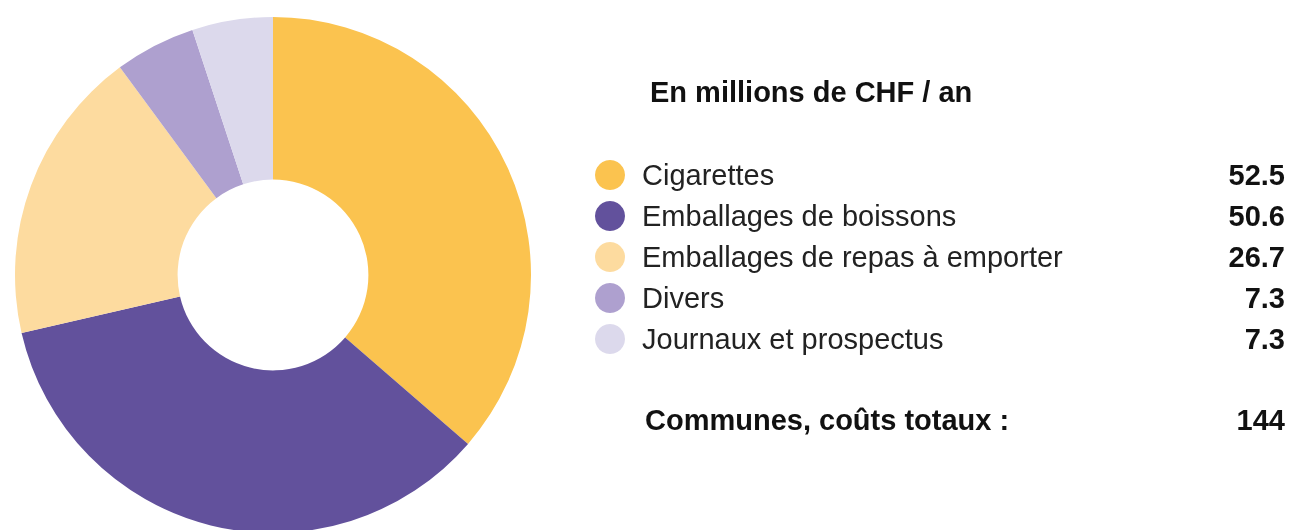 Image resolution: width=1293 pixels, height=530 pixels. Describe the element at coordinates (1261, 419) in the screenshot. I see `text: 144` at that location.